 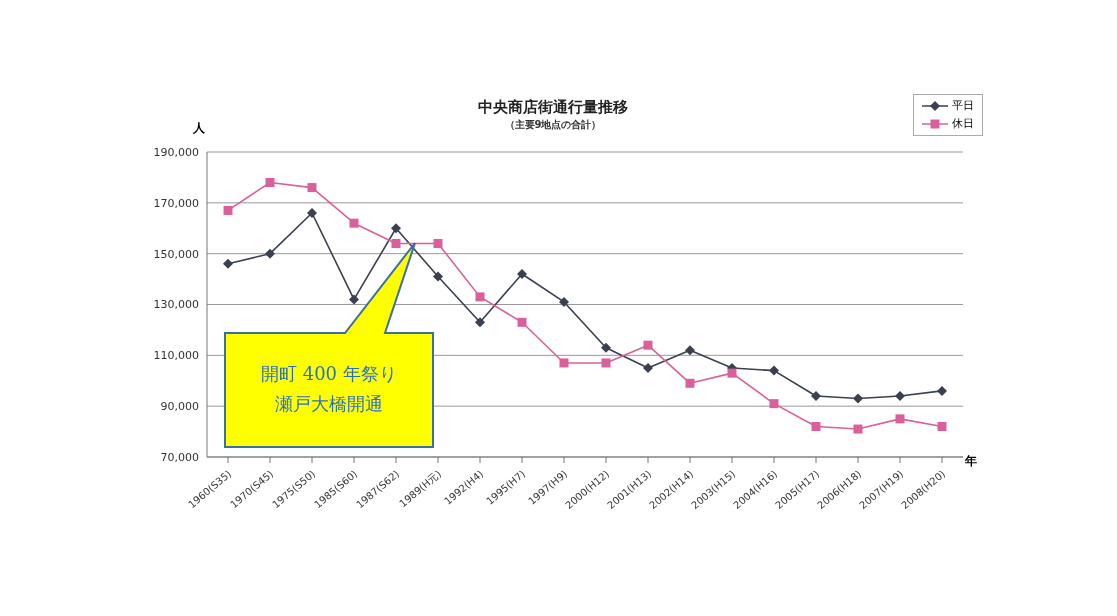 I want to click on legend-label: 平日, so click(x=963, y=106).